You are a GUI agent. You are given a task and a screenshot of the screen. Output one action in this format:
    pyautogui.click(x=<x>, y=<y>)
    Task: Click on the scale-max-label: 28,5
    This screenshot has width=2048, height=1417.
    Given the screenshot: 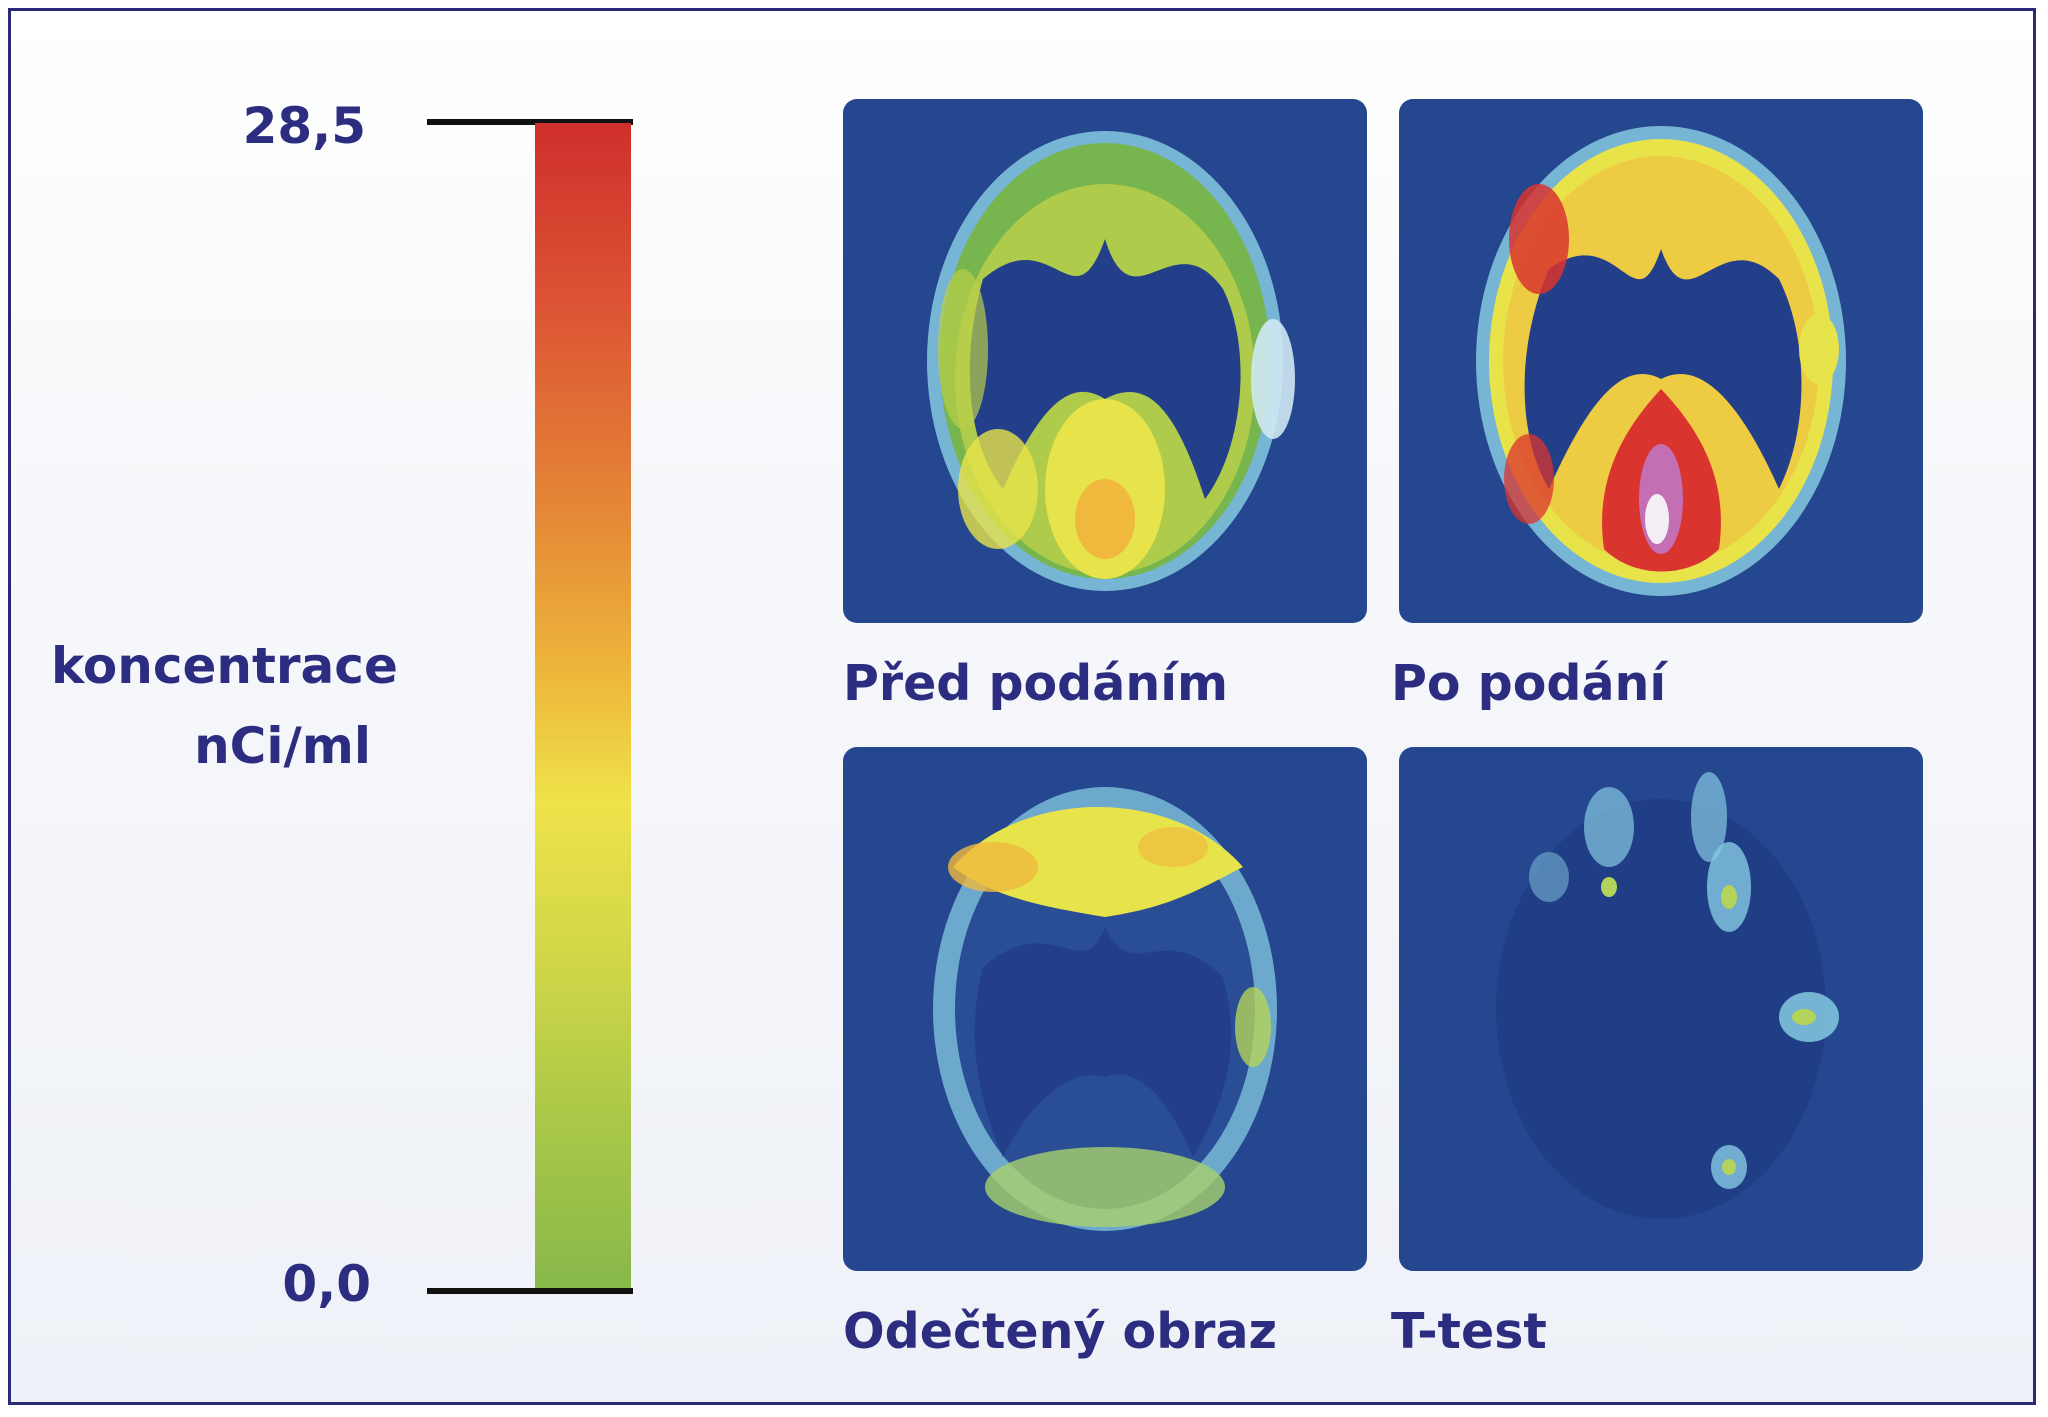 What is the action you would take?
    pyautogui.click(x=304, y=126)
    